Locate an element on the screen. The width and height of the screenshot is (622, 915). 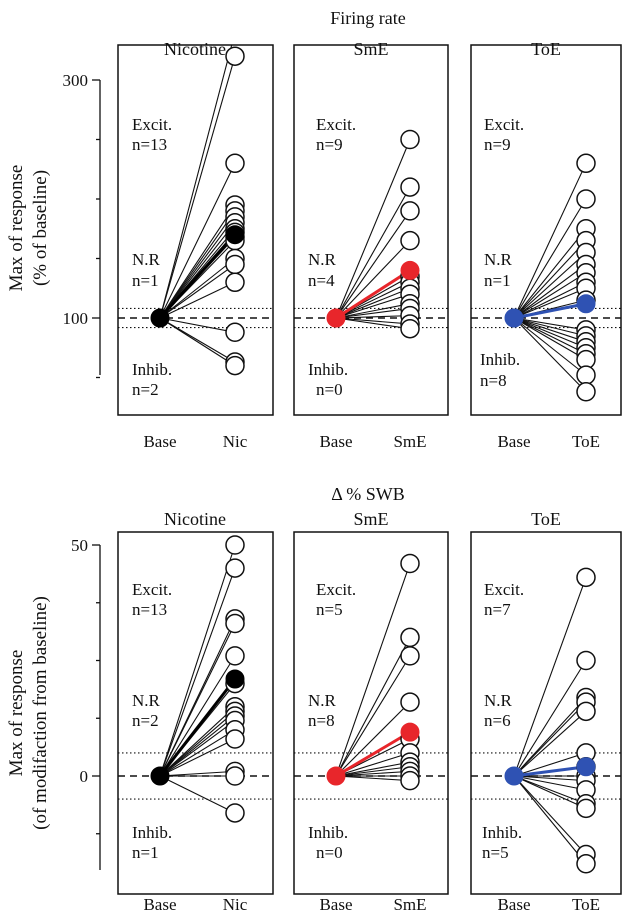
y-tick-label: 300 is located at coordinates (76, 80).